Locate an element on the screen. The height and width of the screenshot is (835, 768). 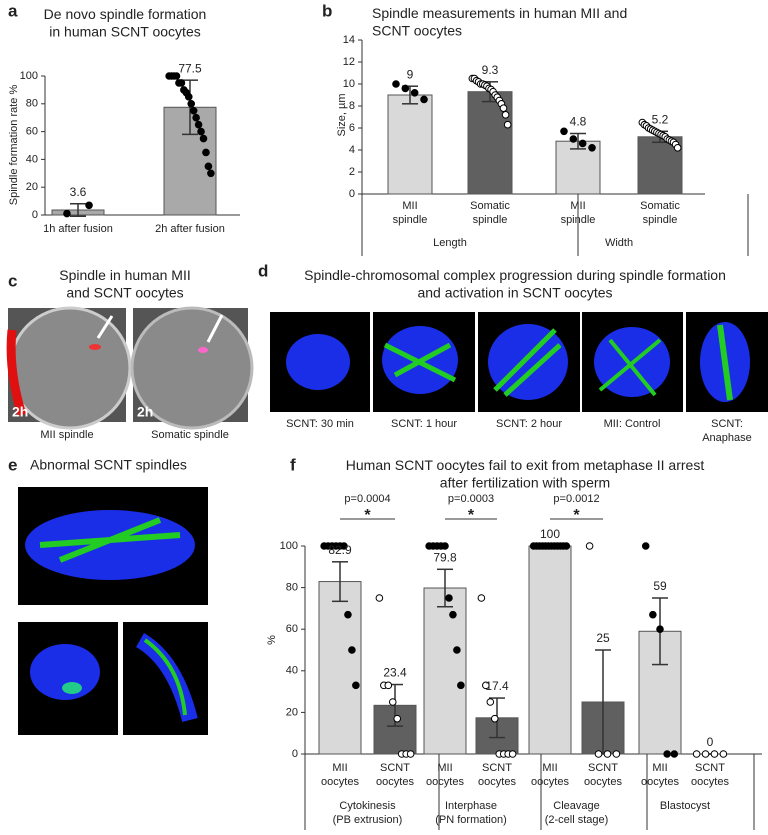
image-label: SCNT: Anaphase is located at coordinates (727, 431).